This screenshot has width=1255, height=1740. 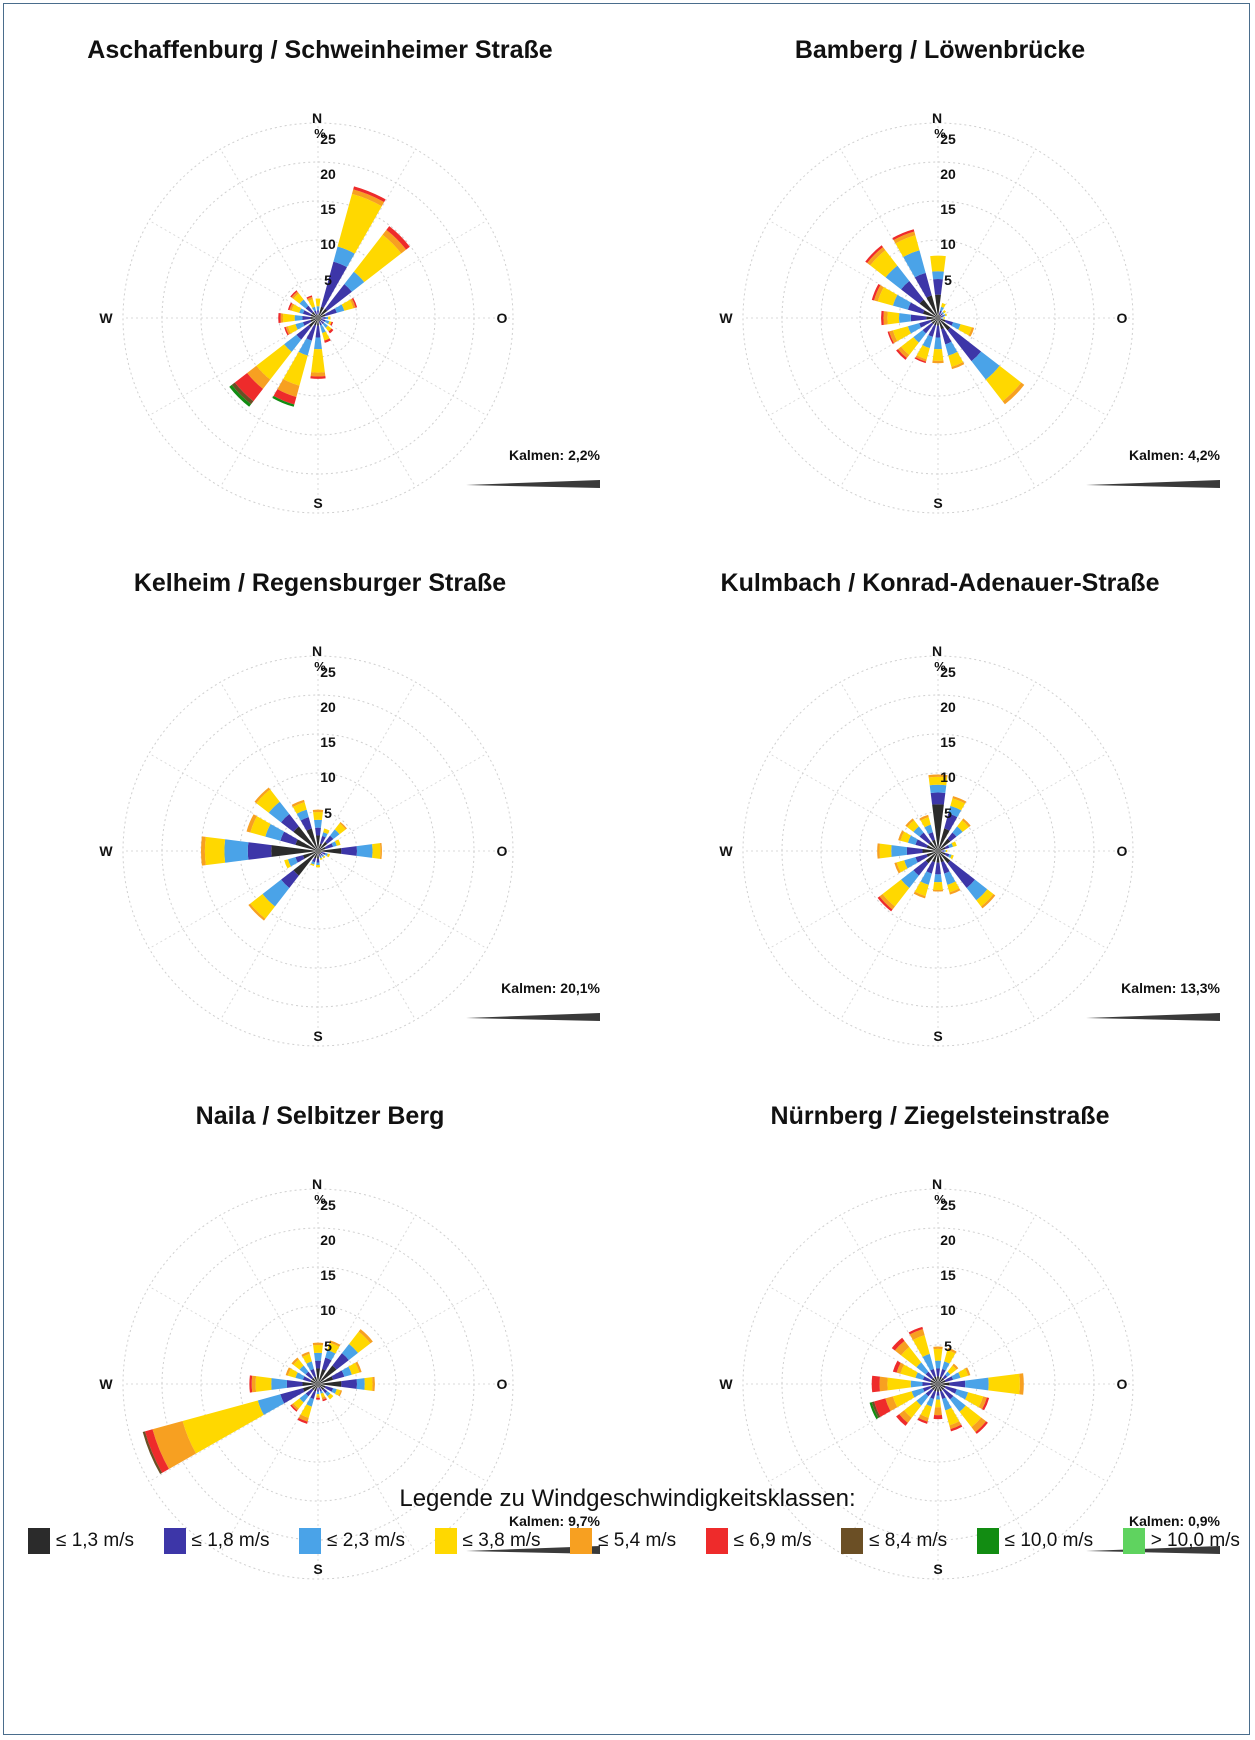 I want to click on legend-label: ≤ 6,9 m/s, so click(x=772, y=1540).